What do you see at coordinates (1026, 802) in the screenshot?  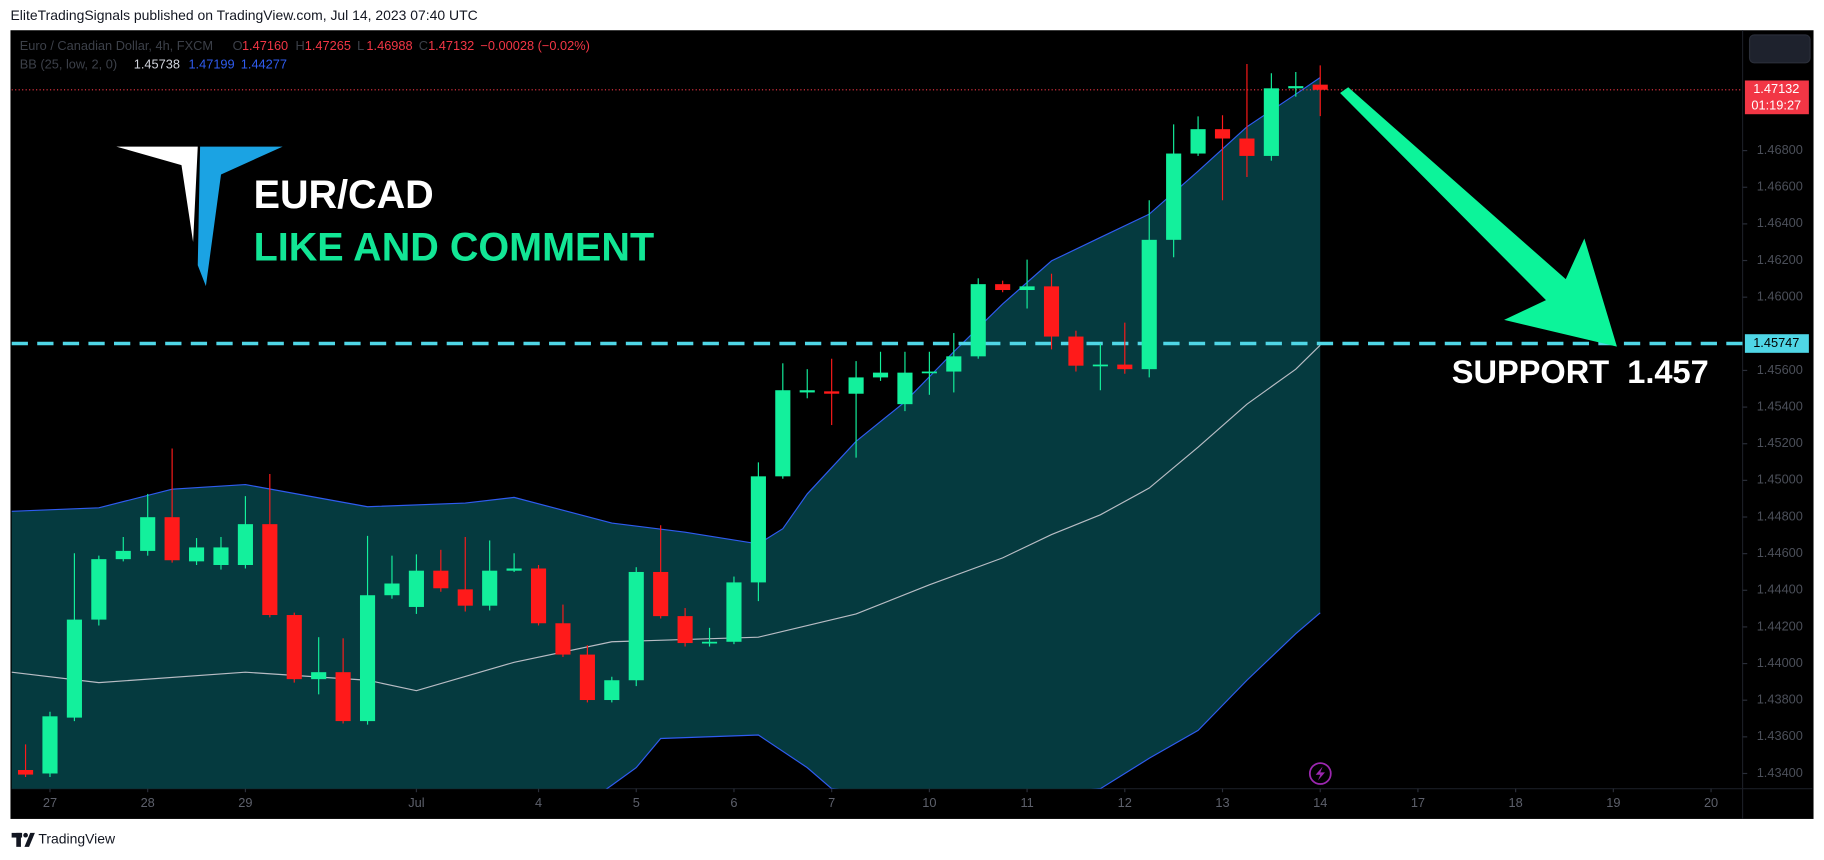 I see `x-tick-label: 11` at bounding box center [1026, 802].